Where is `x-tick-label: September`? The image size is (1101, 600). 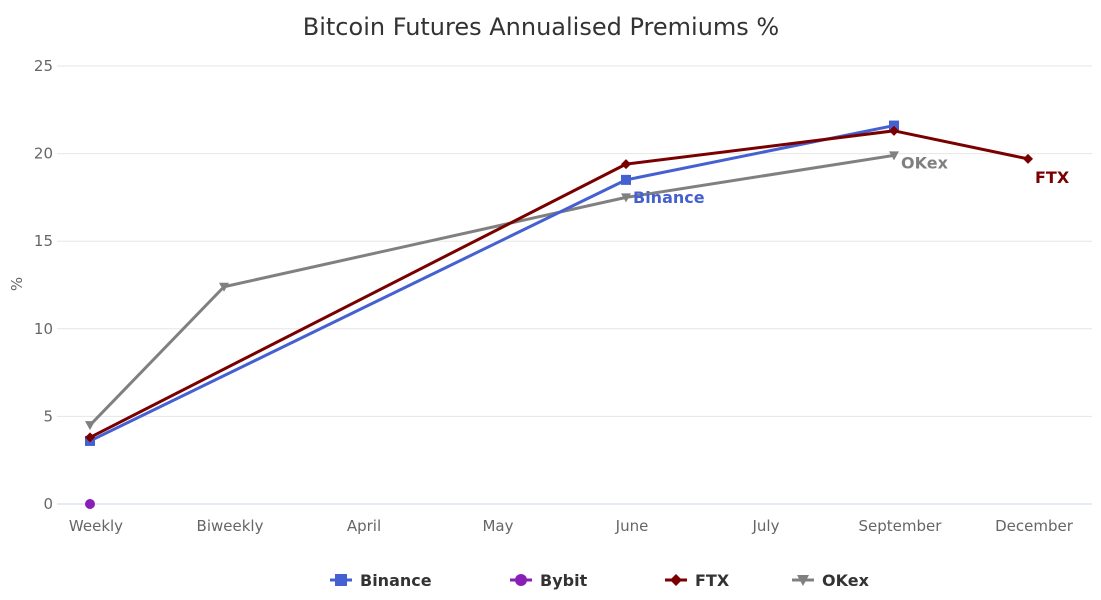 x-tick-label: September is located at coordinates (901, 526).